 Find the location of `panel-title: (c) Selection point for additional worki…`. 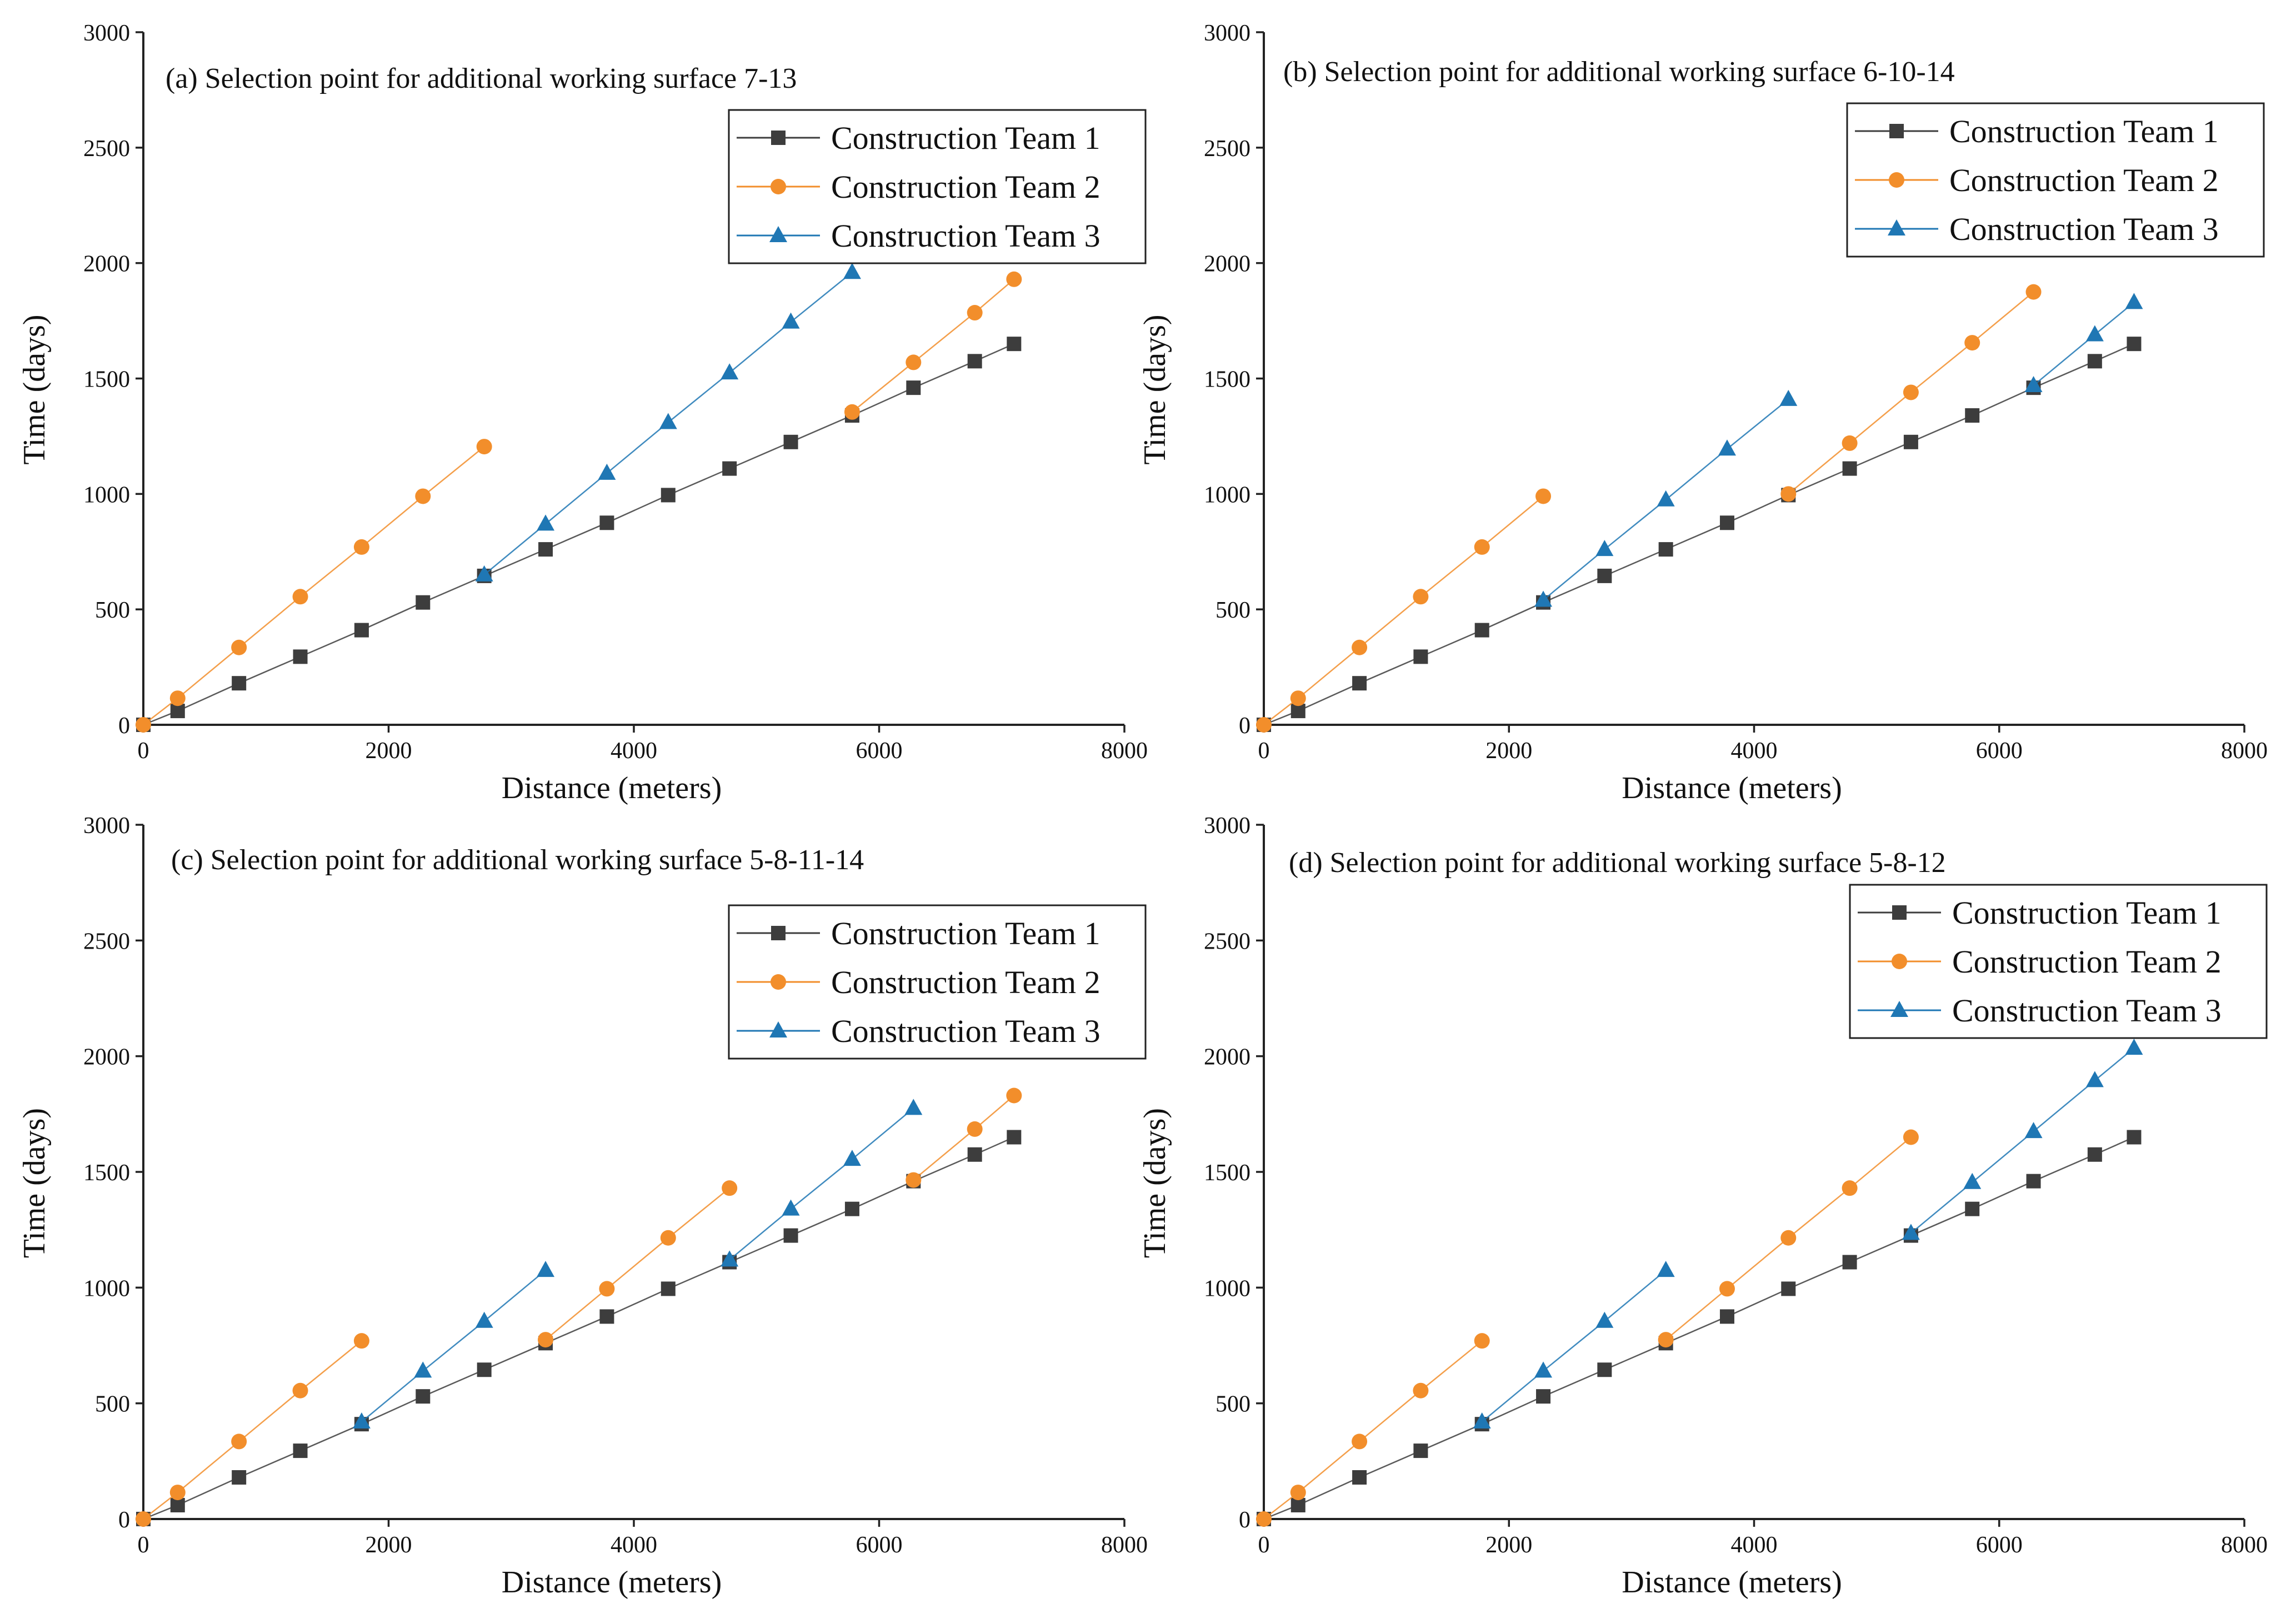

panel-title: (c) Selection point for additional worki… is located at coordinates (517, 860).